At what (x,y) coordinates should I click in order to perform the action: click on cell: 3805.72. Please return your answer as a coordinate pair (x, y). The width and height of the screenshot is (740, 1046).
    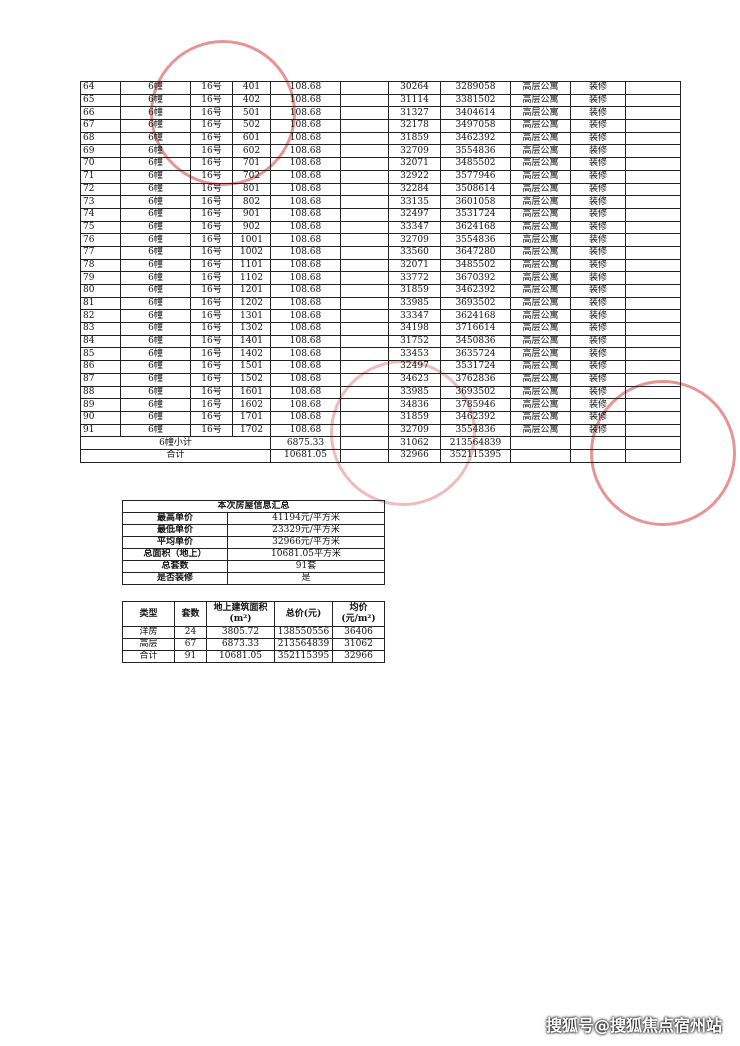
    Looking at the image, I should click on (240, 632).